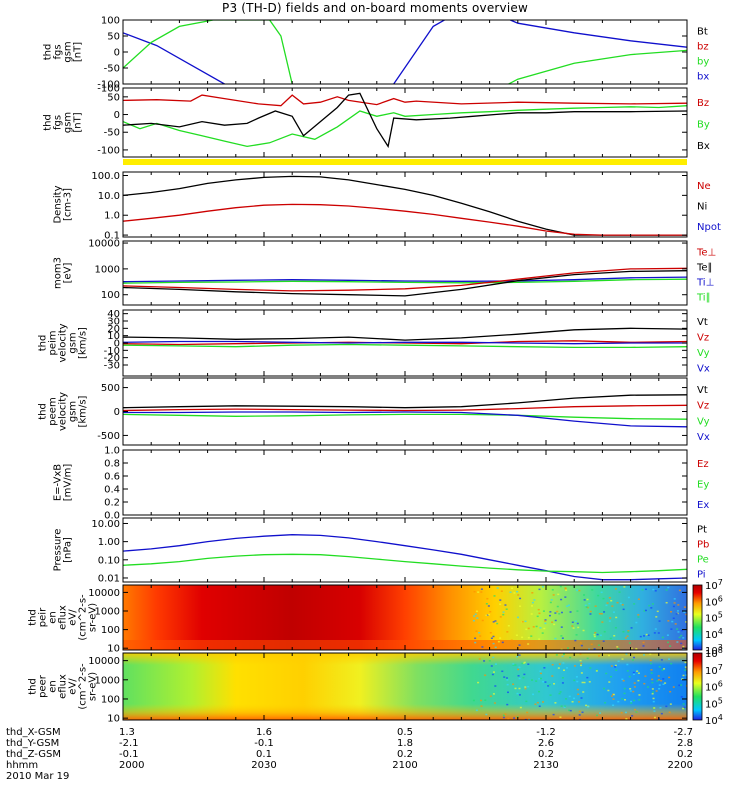 This screenshot has width=750, height=800. I want to click on colorbar-gradient, so click(697, 686).